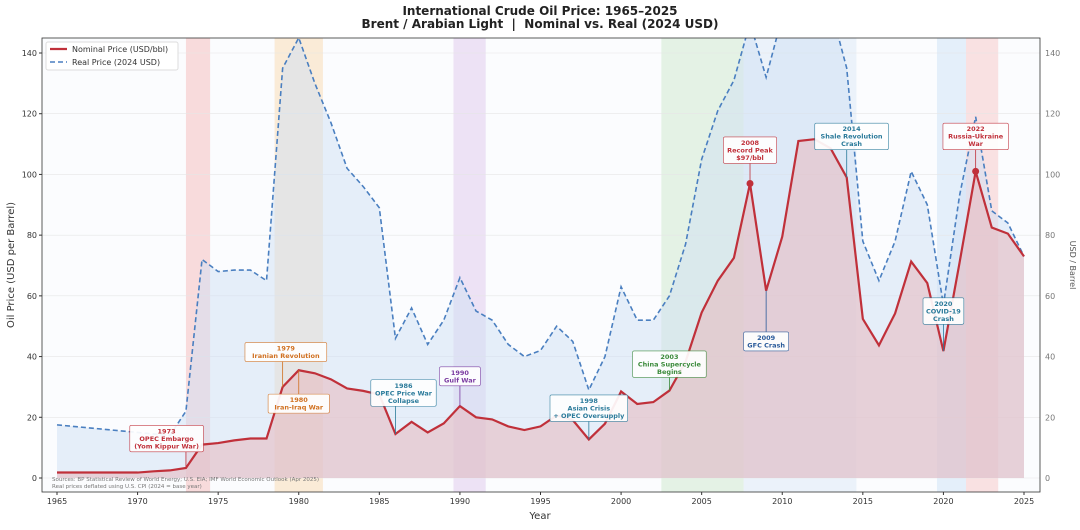  What do you see at coordinates (404, 401) in the screenshot?
I see `annotation-text: Collapse` at bounding box center [404, 401].